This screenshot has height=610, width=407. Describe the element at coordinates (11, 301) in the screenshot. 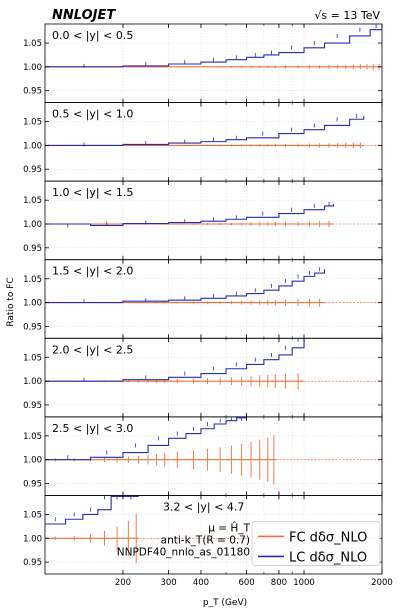

I see `y-axis-title: Ratio to FC` at that location.